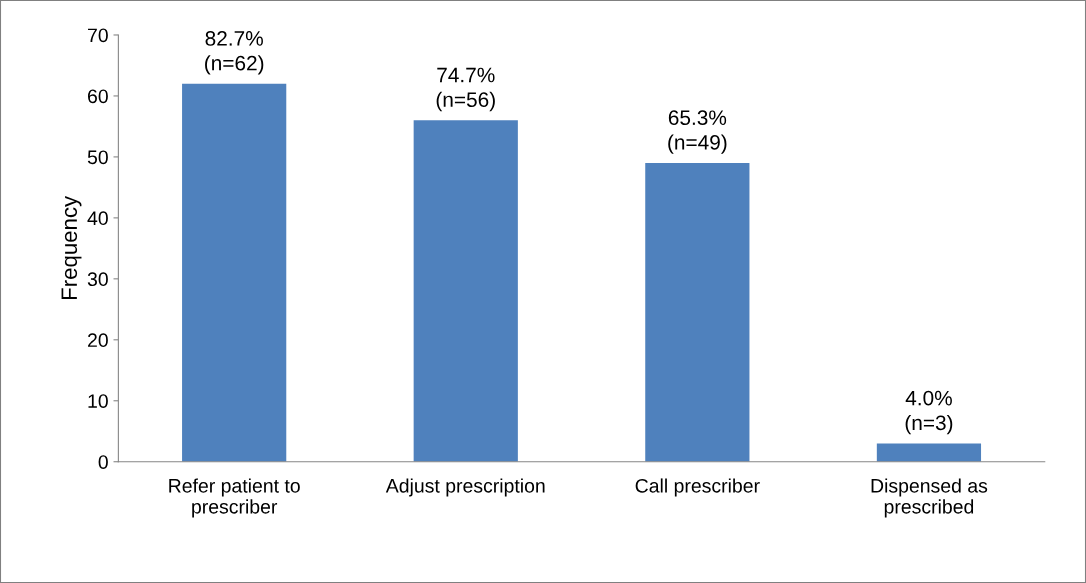 The width and height of the screenshot is (1086, 583). I want to click on x-tick-label: Adjust prescription, so click(465, 487).